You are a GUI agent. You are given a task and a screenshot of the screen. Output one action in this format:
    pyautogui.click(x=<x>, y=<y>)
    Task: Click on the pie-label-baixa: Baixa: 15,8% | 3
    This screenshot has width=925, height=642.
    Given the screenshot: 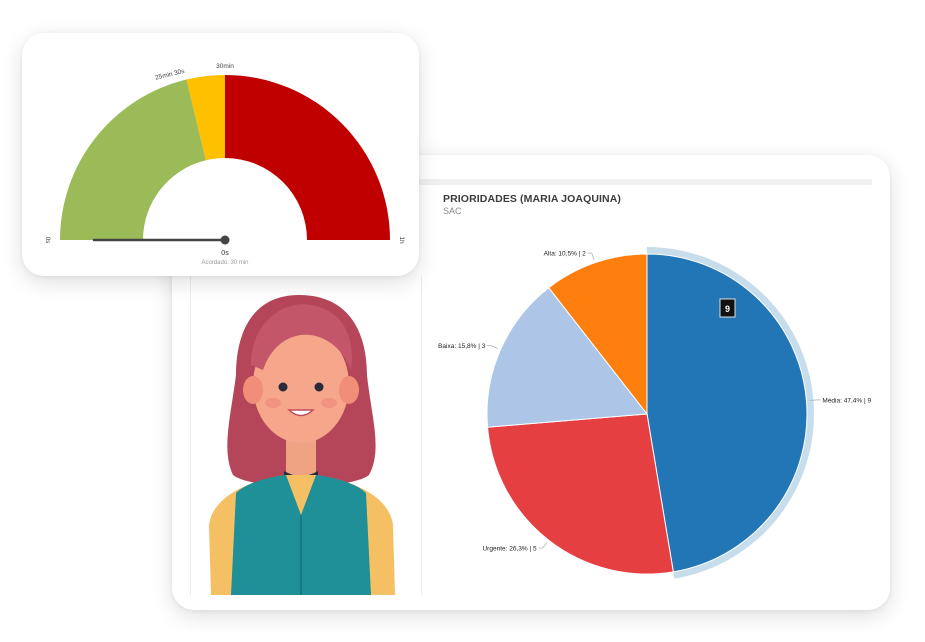 What is the action you would take?
    pyautogui.click(x=462, y=346)
    